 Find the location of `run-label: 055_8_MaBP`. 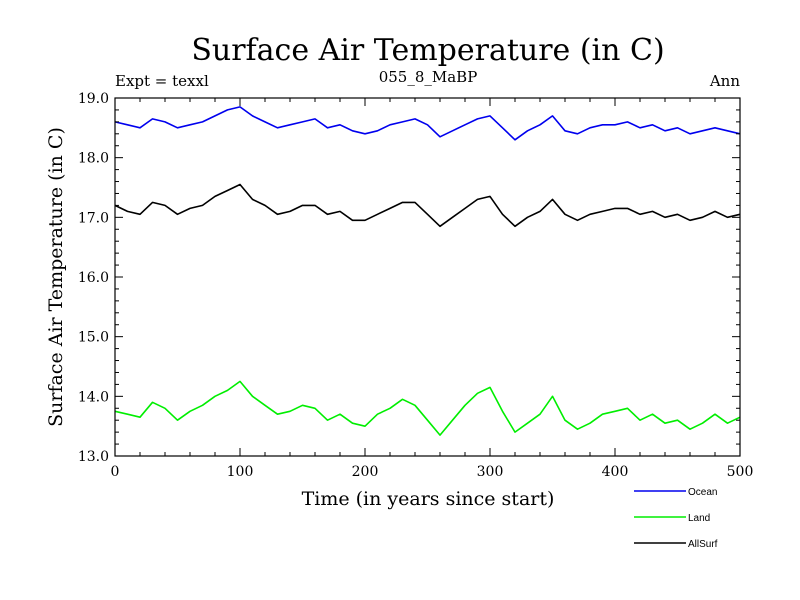

run-label: 055_8_MaBP is located at coordinates (428, 77).